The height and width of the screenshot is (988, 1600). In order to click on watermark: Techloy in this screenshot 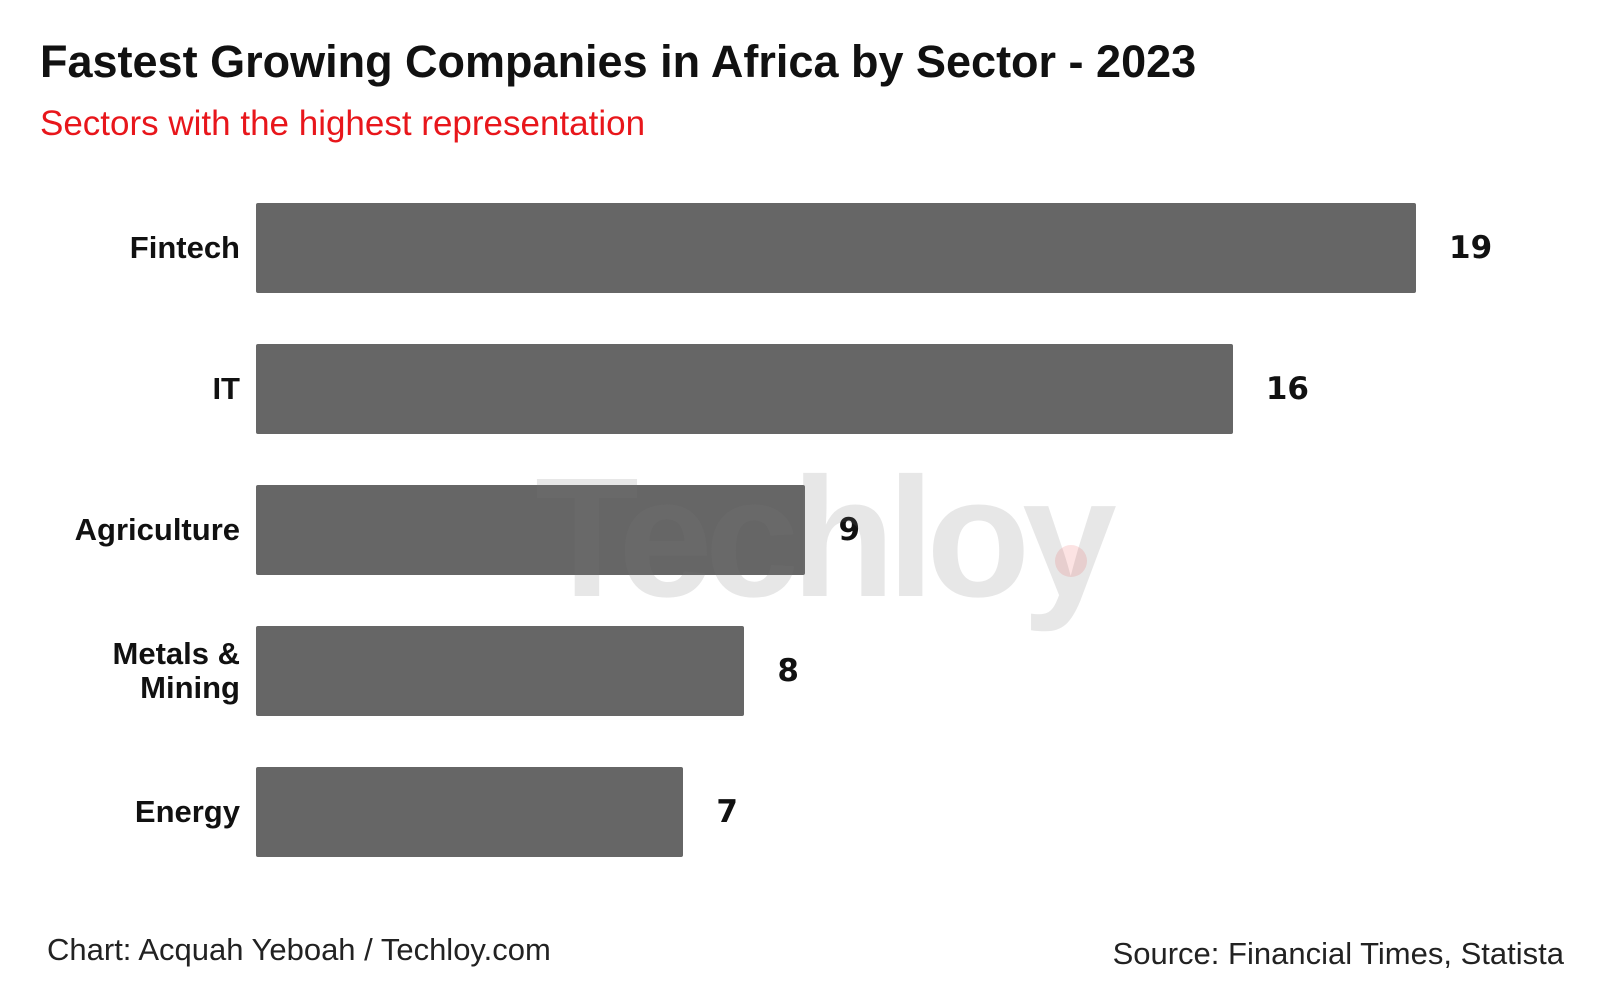, I will do `click(826, 538)`.